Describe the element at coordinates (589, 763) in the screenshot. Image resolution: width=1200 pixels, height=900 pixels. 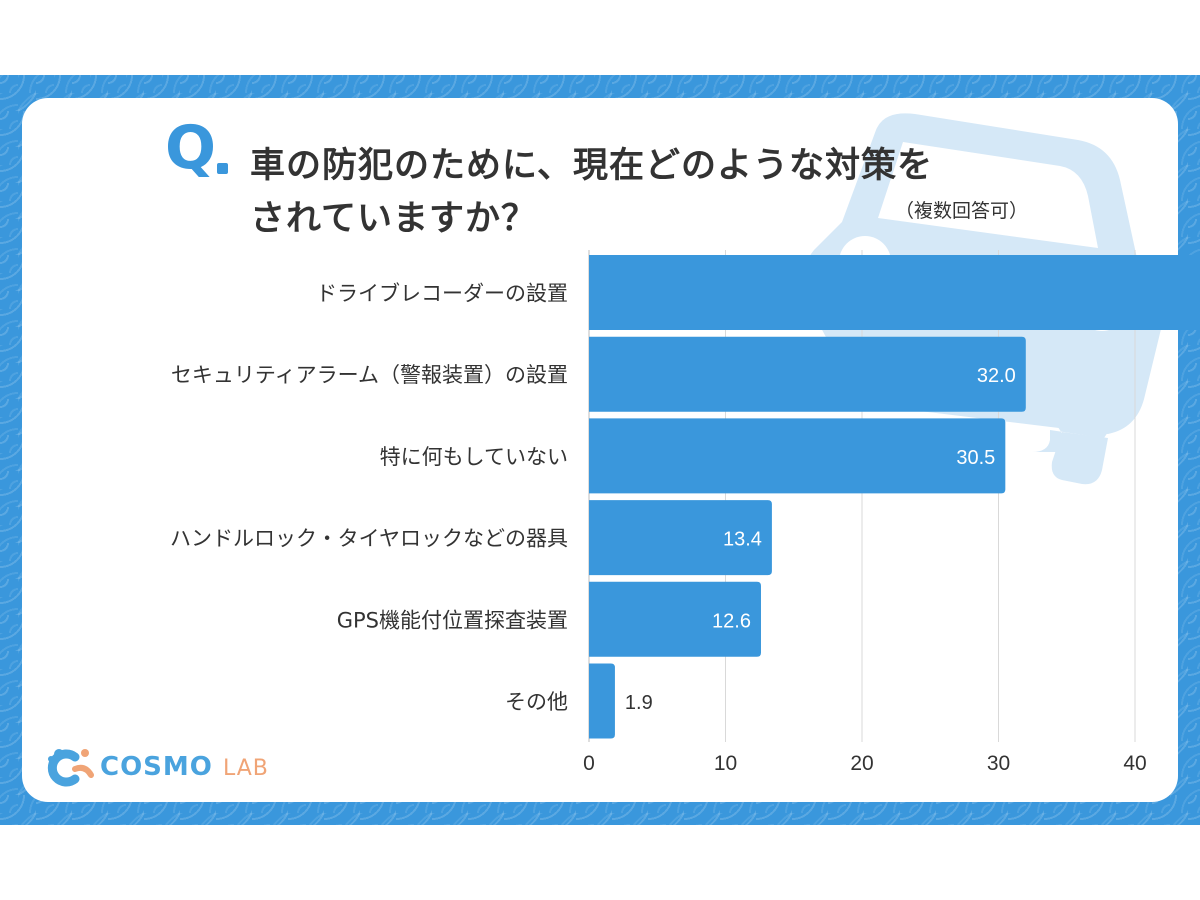
I see `x-tick-label: 0` at that location.